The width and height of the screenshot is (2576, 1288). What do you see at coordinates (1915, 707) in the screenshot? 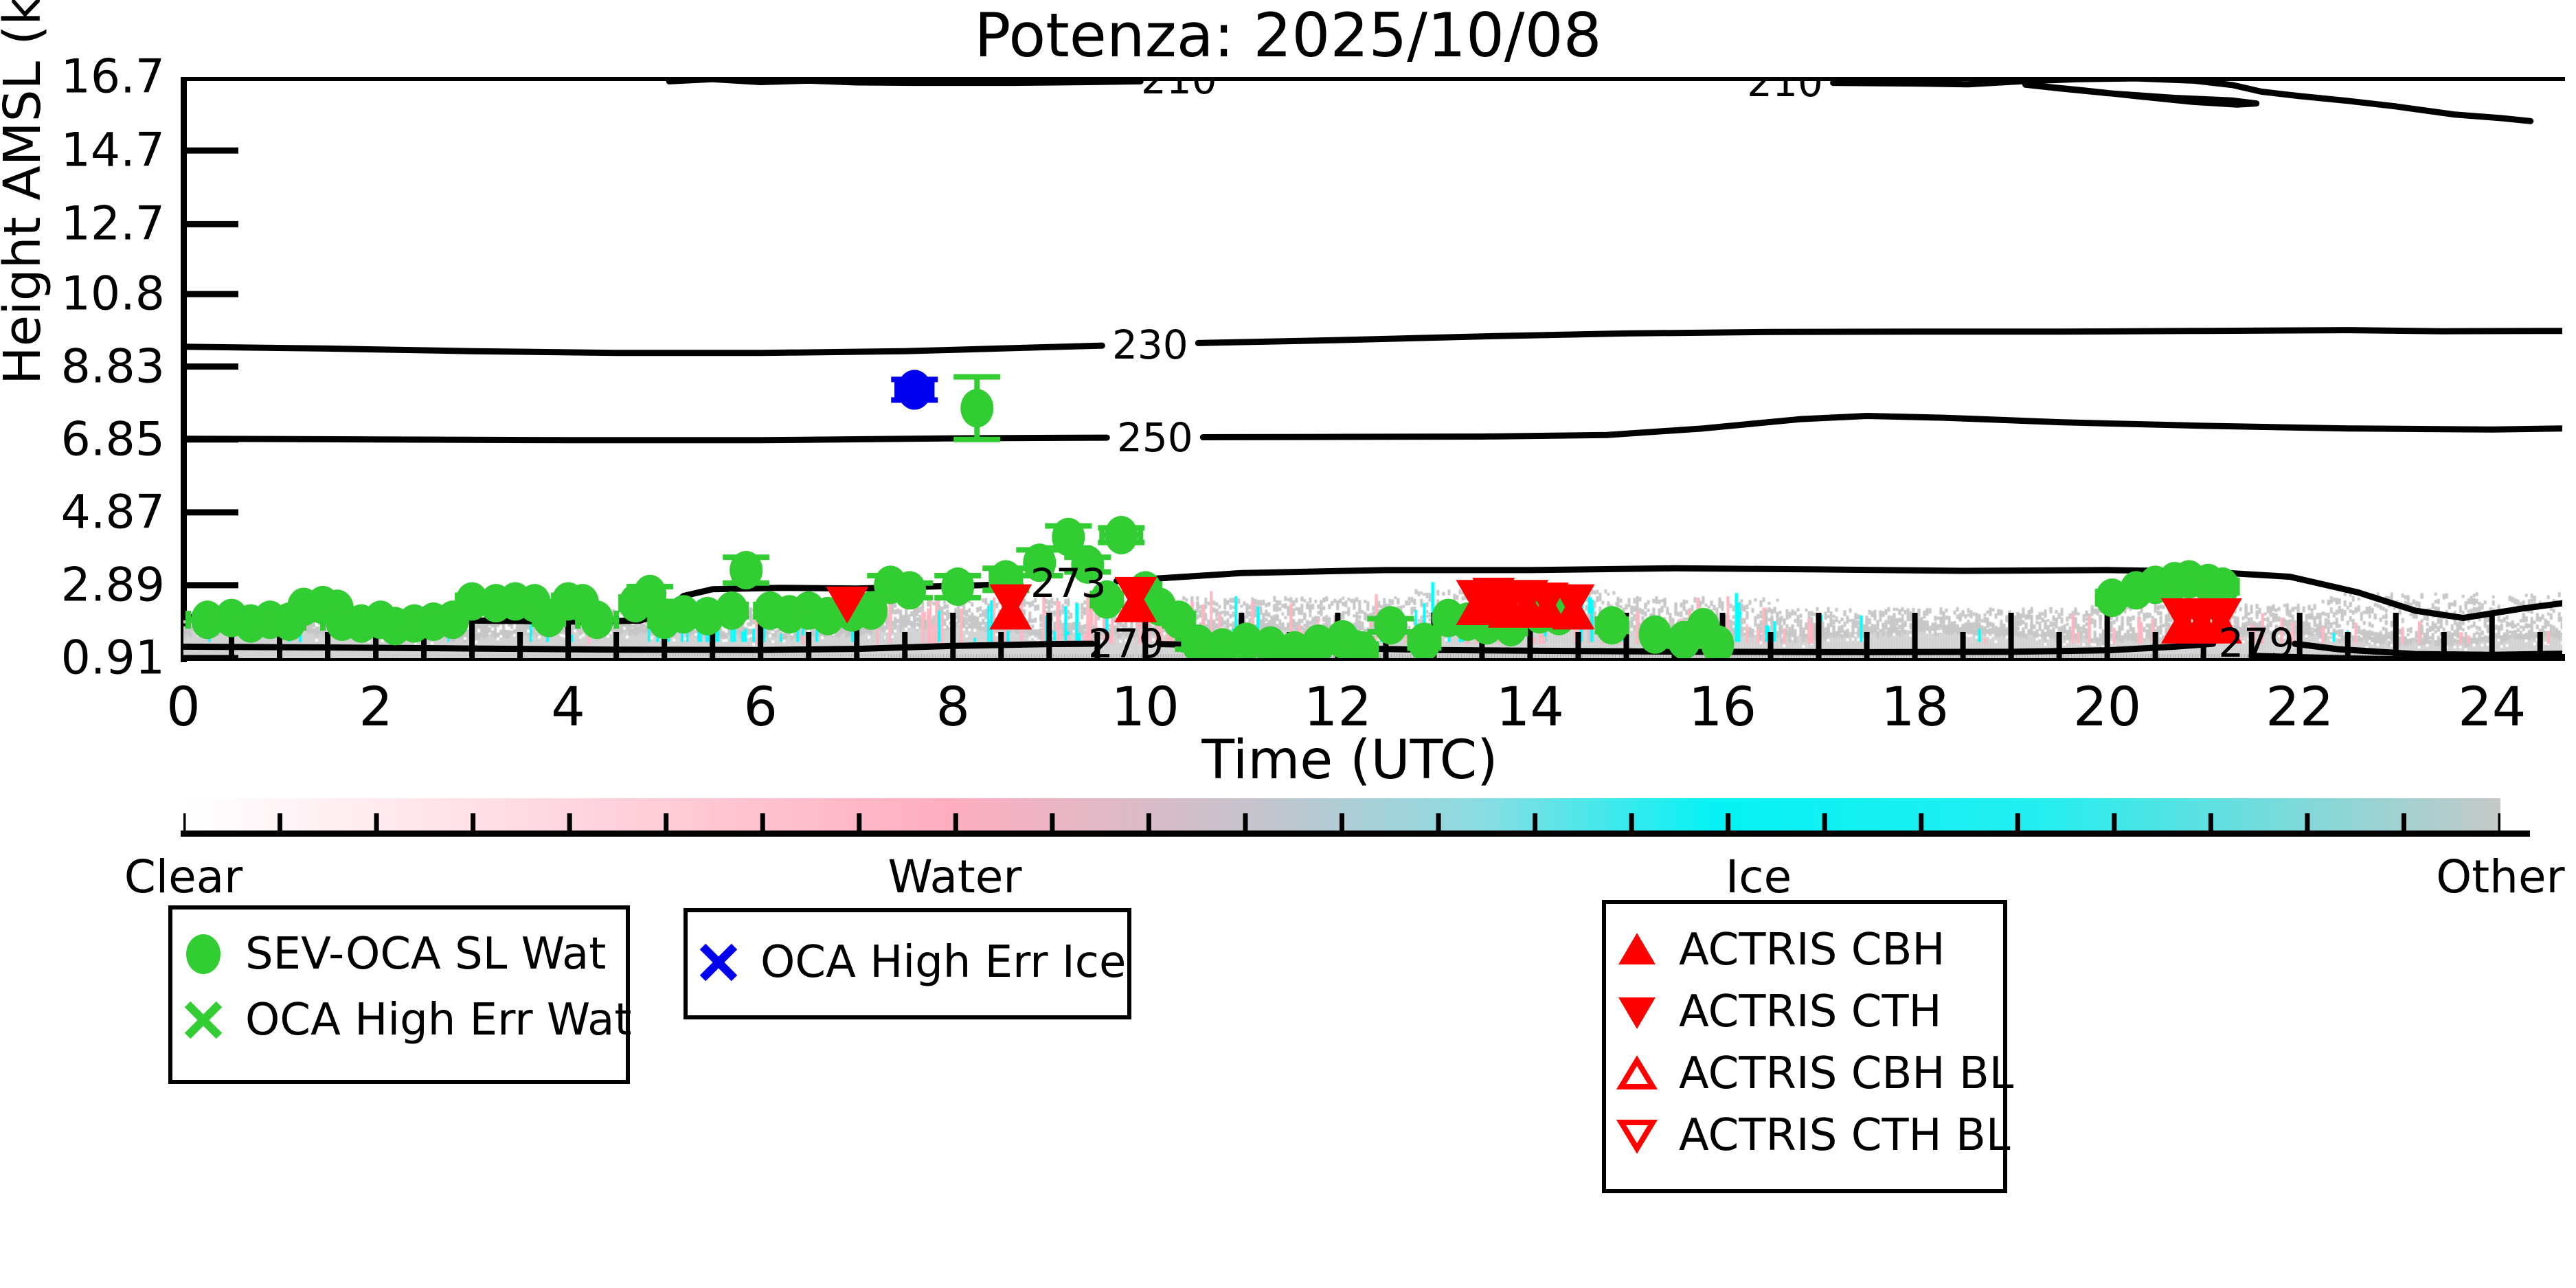
I see `x-tick-label: 18` at bounding box center [1915, 707].